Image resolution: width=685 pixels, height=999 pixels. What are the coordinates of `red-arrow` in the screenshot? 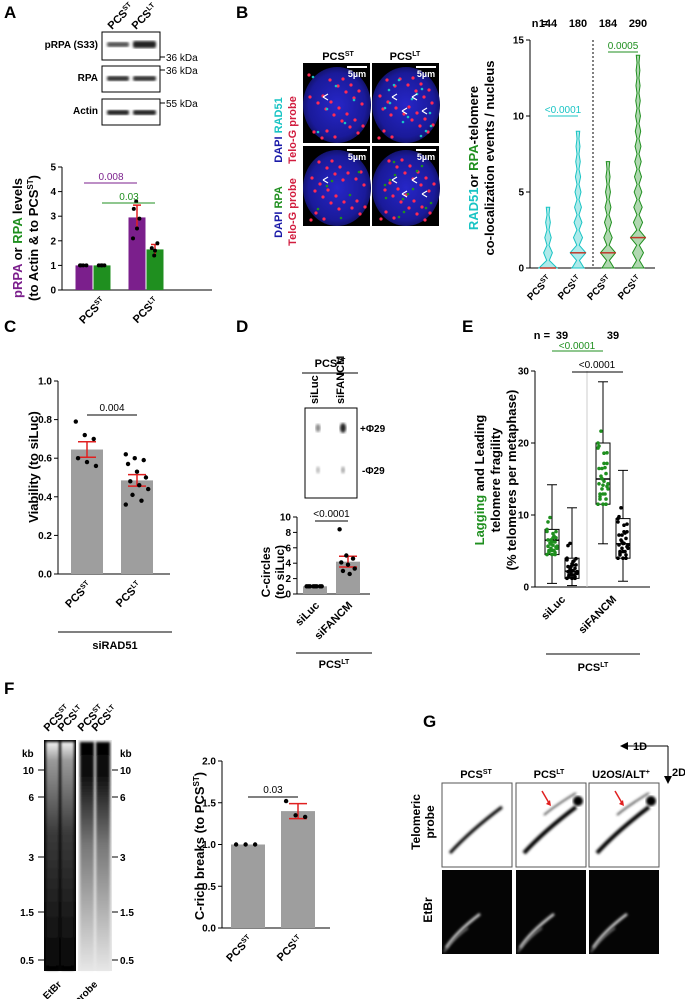 It's located at (618, 797).